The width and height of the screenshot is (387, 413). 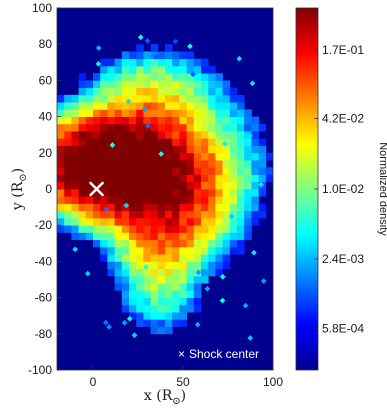 What do you see at coordinates (218, 354) in the screenshot?
I see `legend: × Shock center` at bounding box center [218, 354].